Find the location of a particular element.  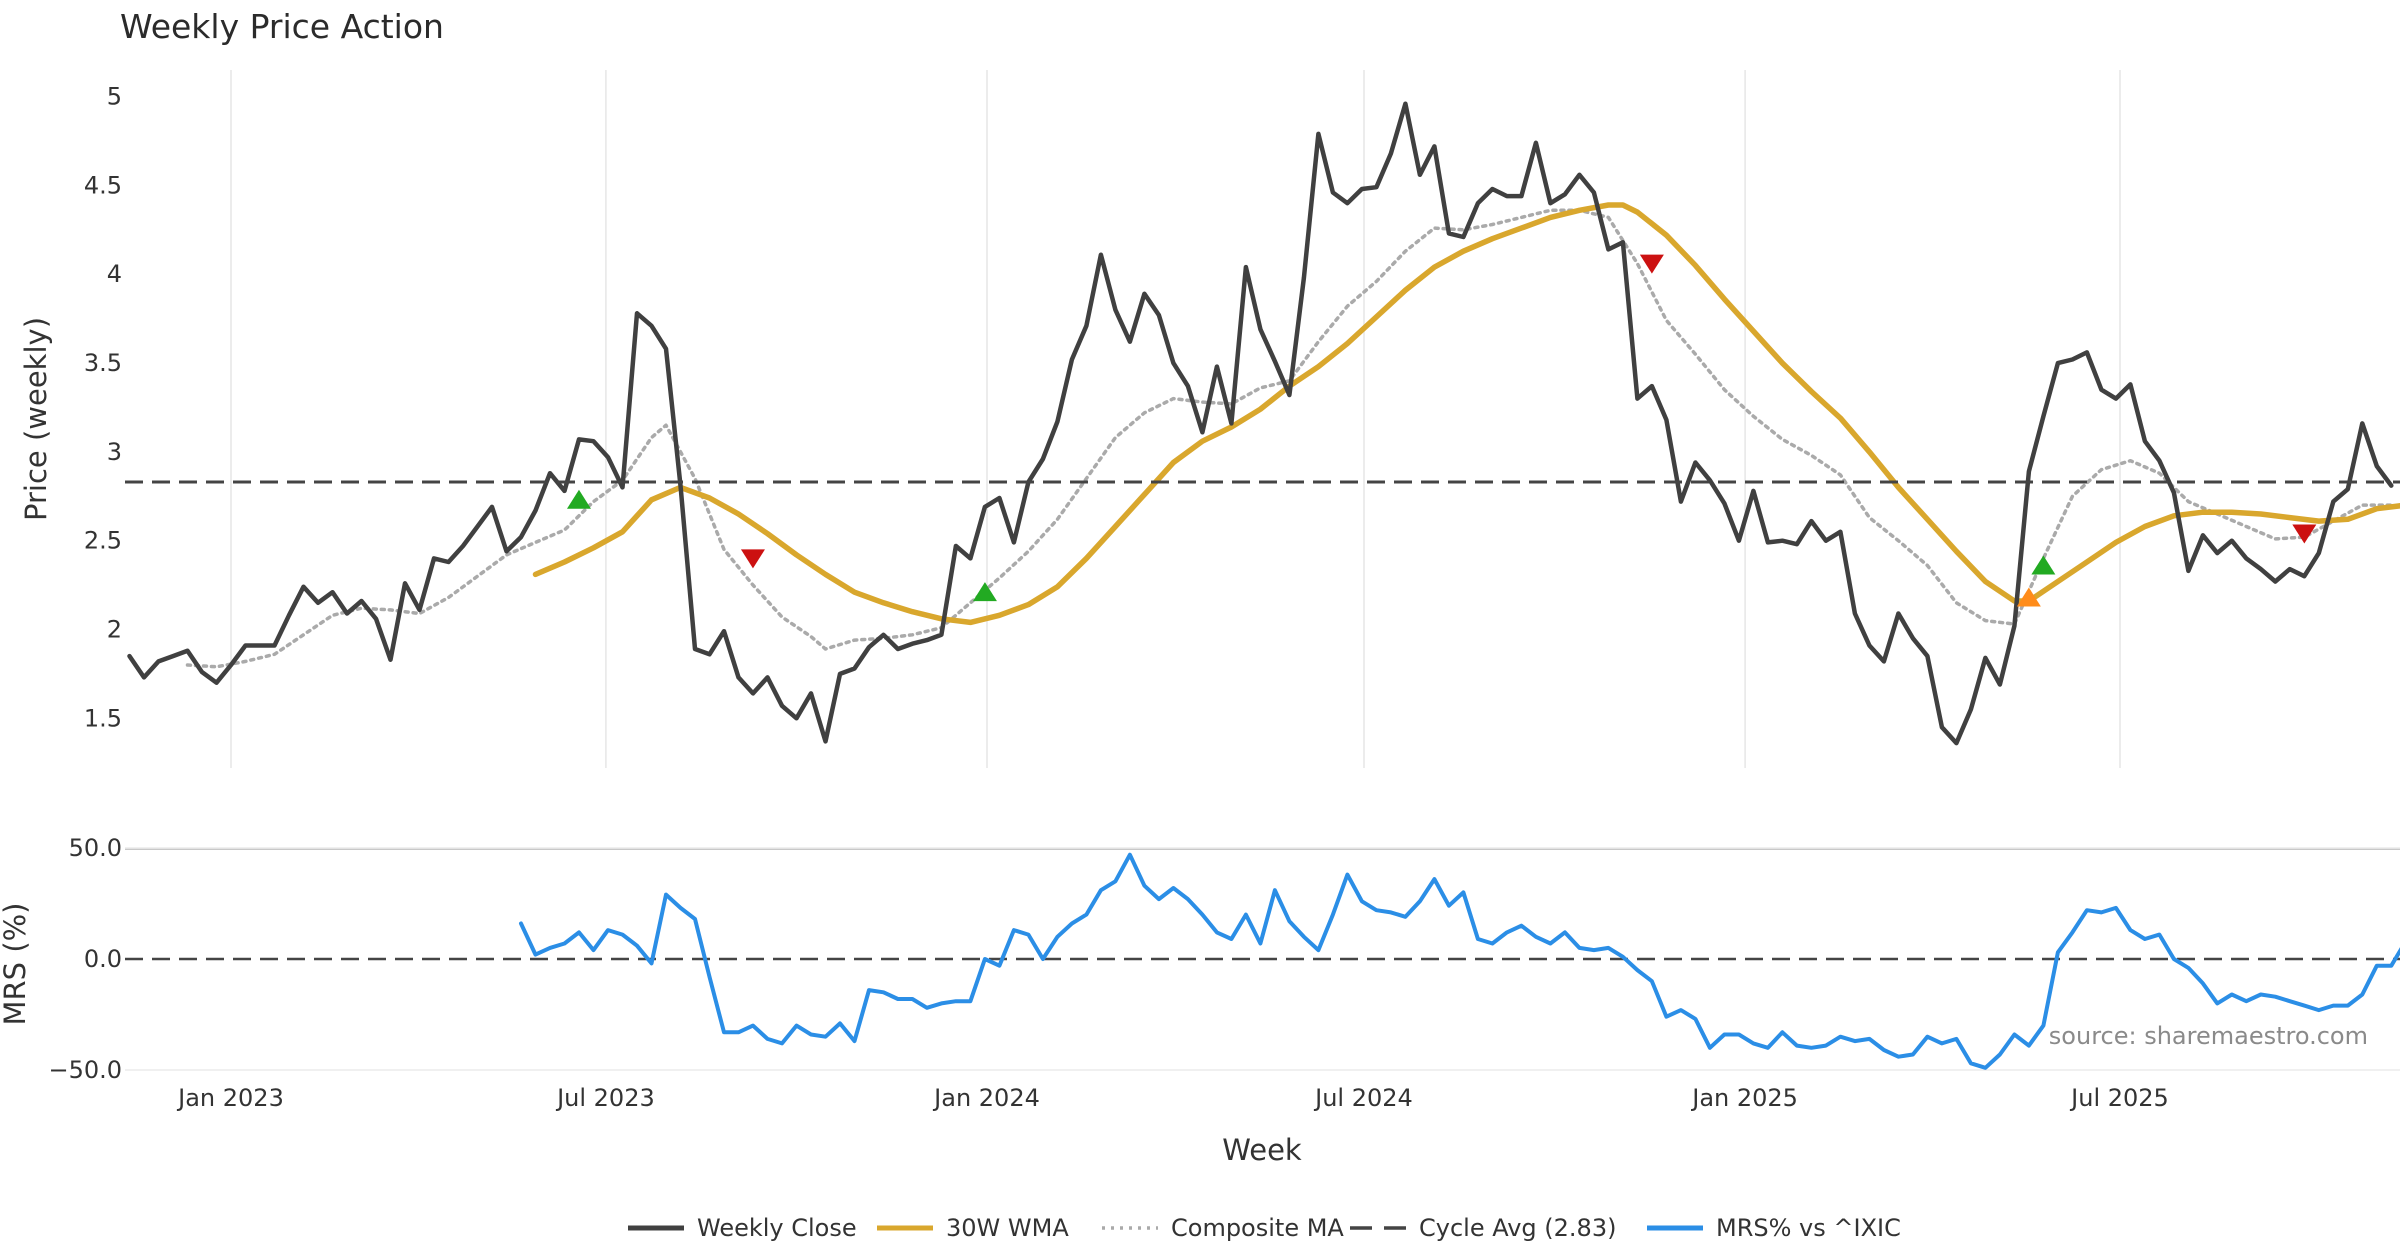

mrs-y-axis-ticks: 50.0 0.0 −50.0 is located at coordinates (85, 959).